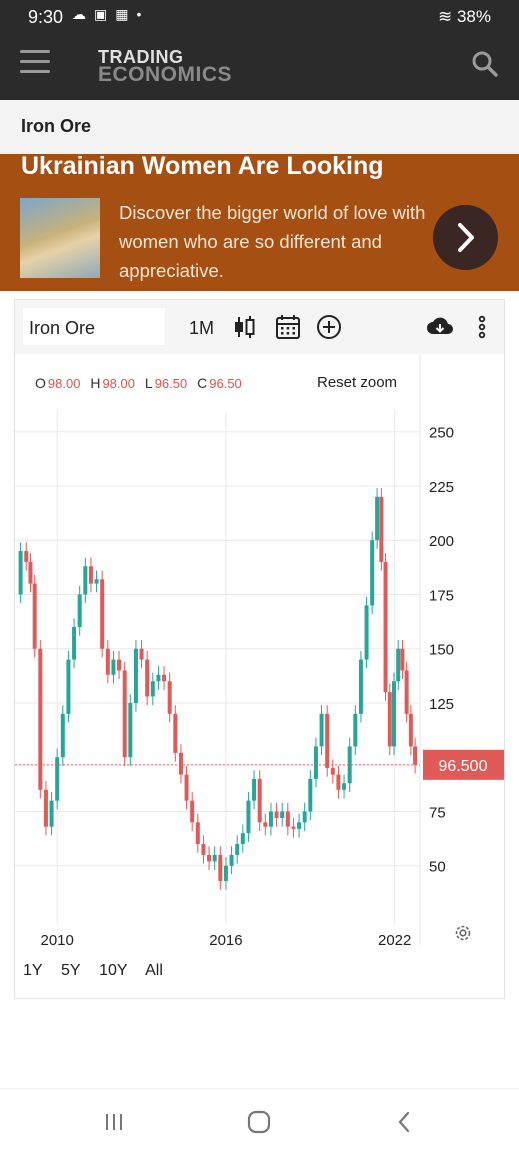 Image resolution: width=519 pixels, height=1152 pixels. I want to click on chart-settings-icon, so click(463, 933).